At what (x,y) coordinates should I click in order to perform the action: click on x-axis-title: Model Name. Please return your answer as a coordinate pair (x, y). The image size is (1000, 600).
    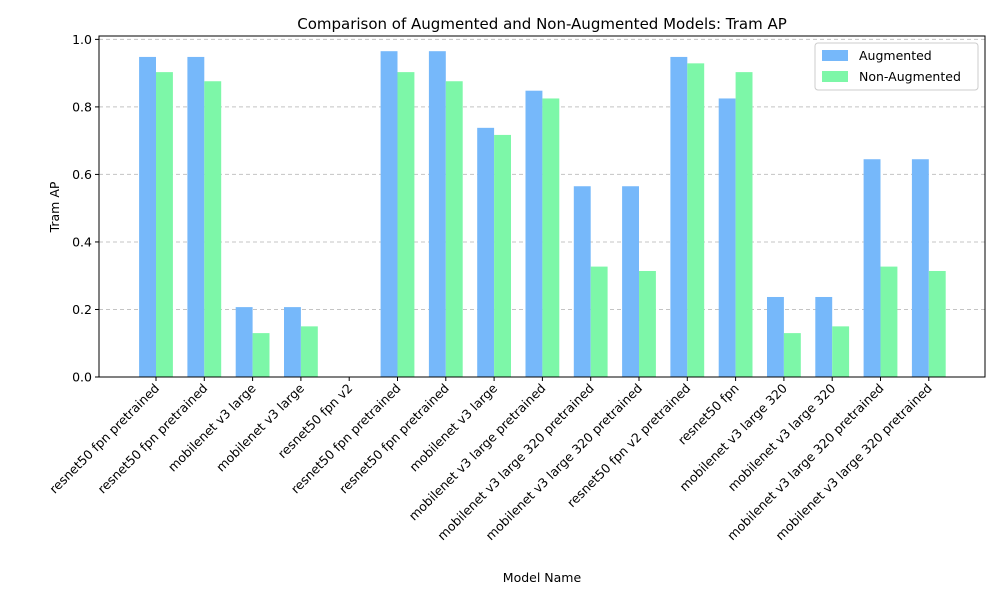
    Looking at the image, I should click on (542, 577).